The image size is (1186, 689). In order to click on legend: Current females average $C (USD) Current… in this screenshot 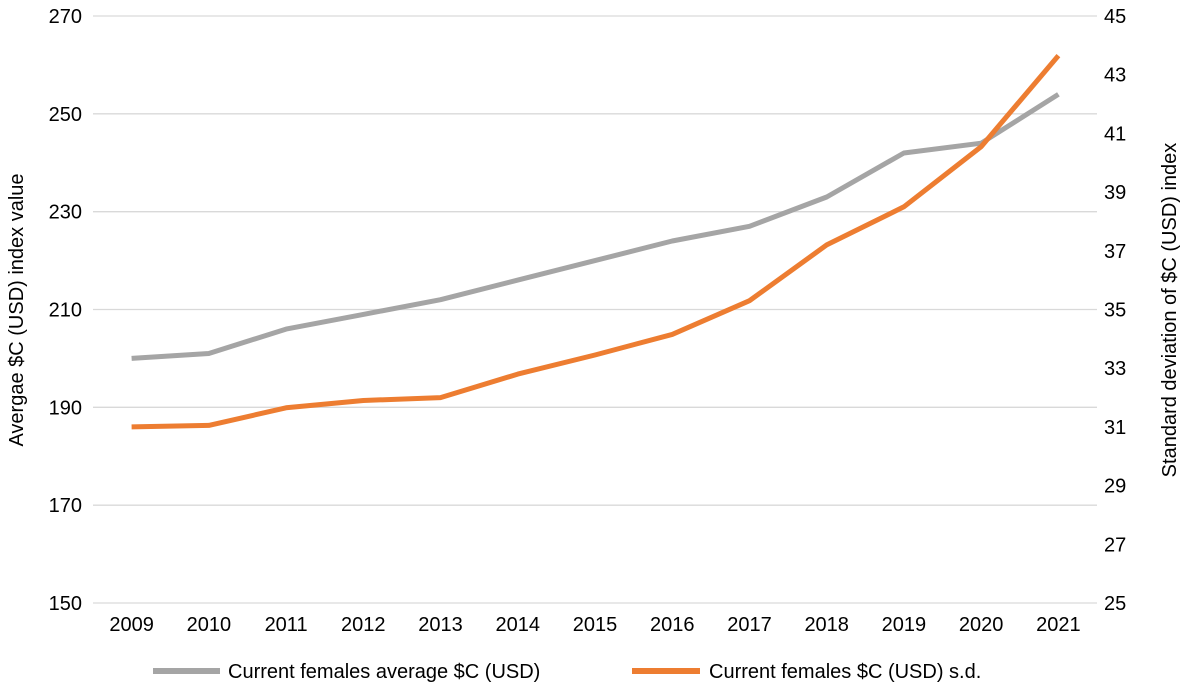, I will do `click(567, 672)`.